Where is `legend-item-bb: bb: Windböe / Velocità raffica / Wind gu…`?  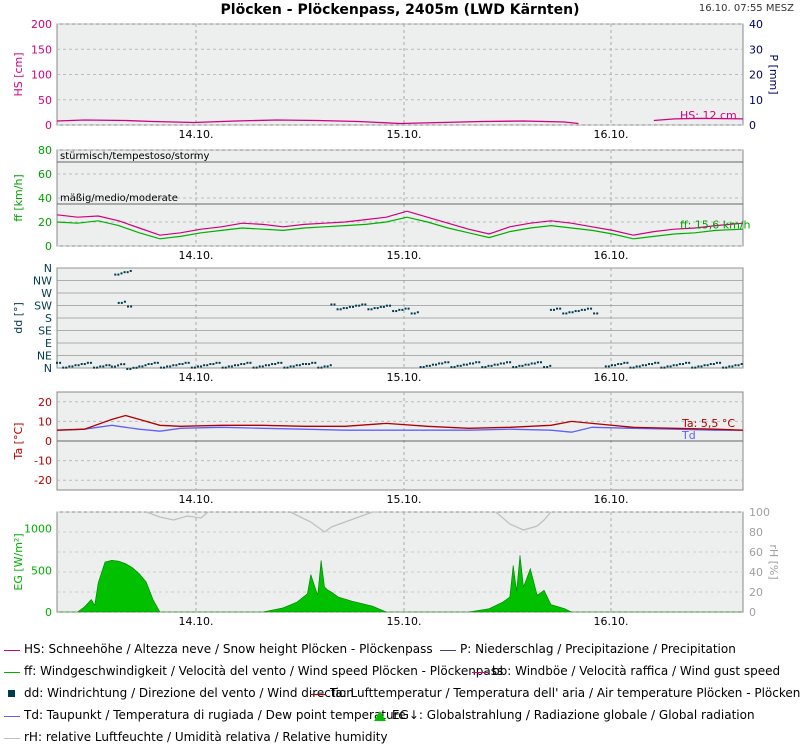
legend-item-bb: bb: Windböe / Velocità raffica / Wind gu… is located at coordinates (626, 672).